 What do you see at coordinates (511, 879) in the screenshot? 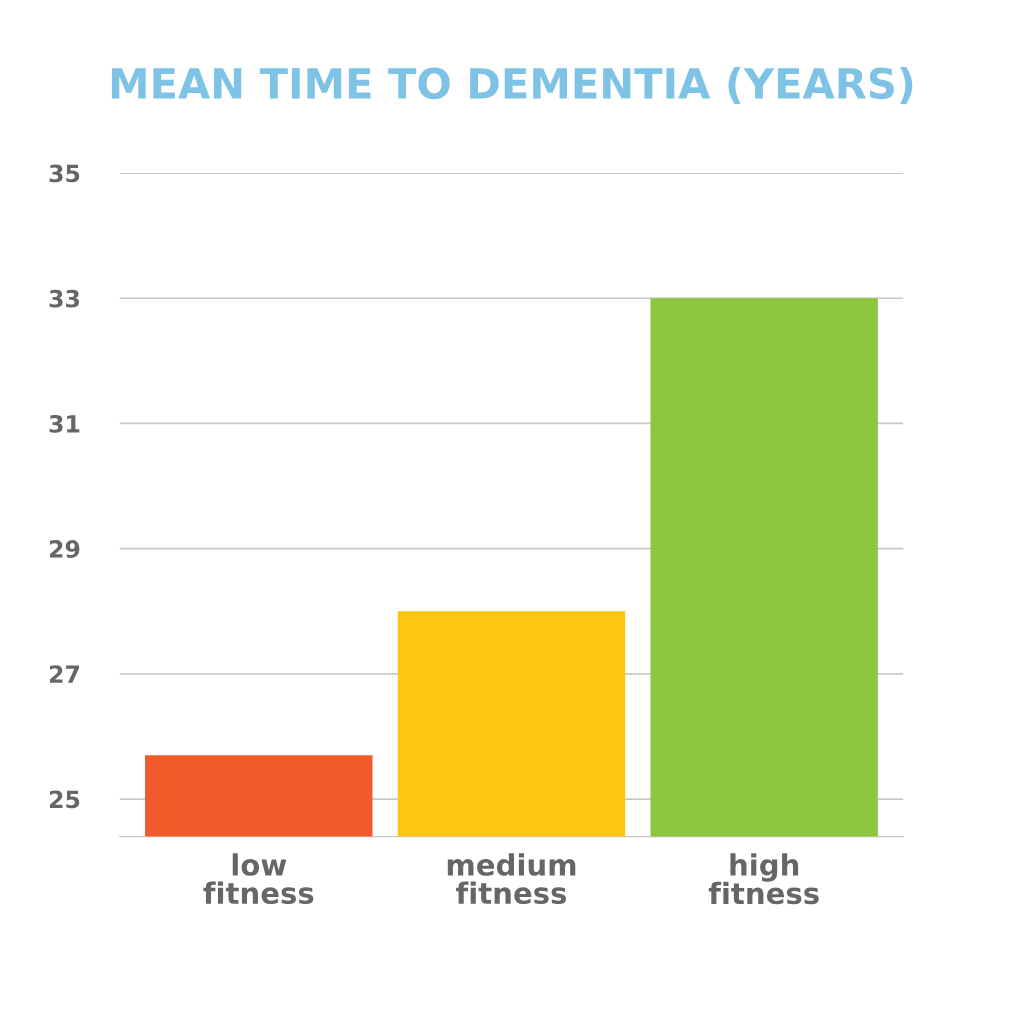
I see `x-tick-label: medium fitness` at bounding box center [511, 879].